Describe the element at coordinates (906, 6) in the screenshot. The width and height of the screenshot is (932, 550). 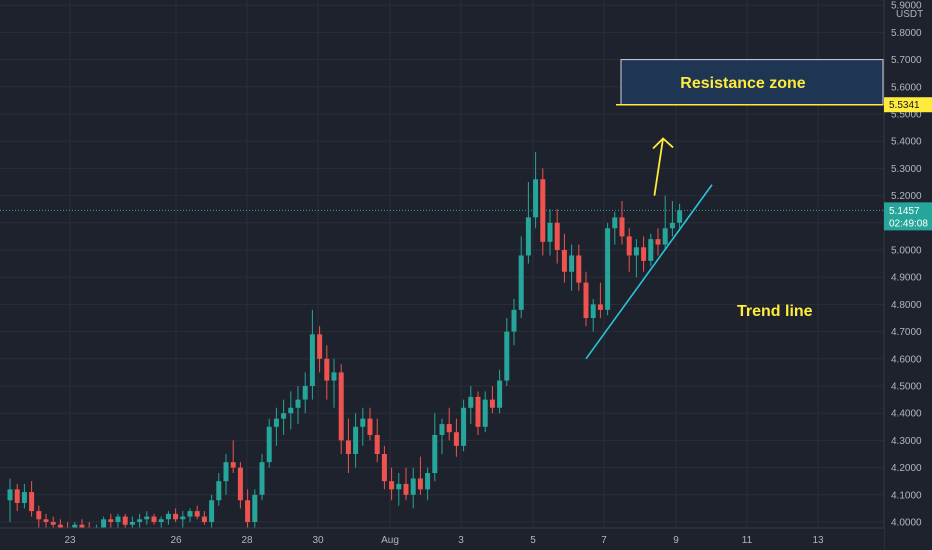
I see `y-tick-label: 5.9000` at that location.